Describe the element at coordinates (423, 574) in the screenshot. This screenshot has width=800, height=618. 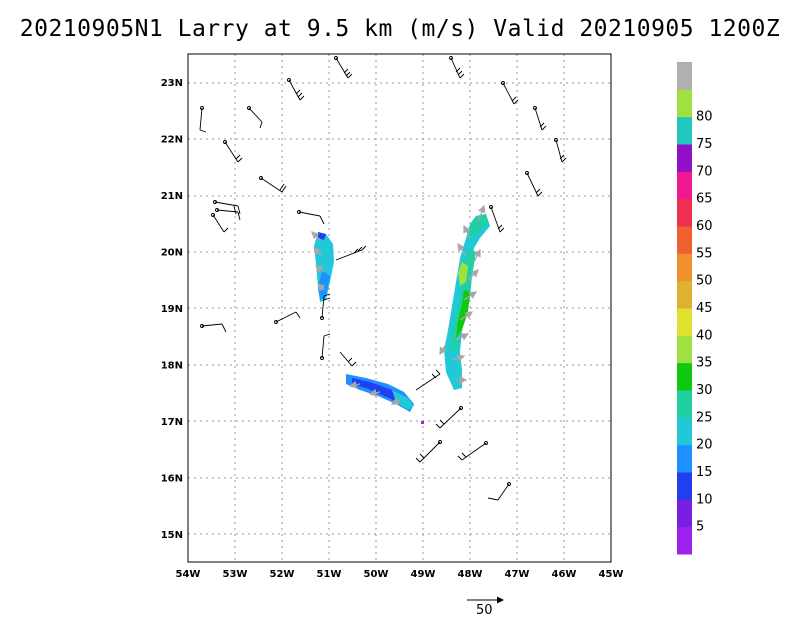
I see `x-tick-label: 49W` at that location.